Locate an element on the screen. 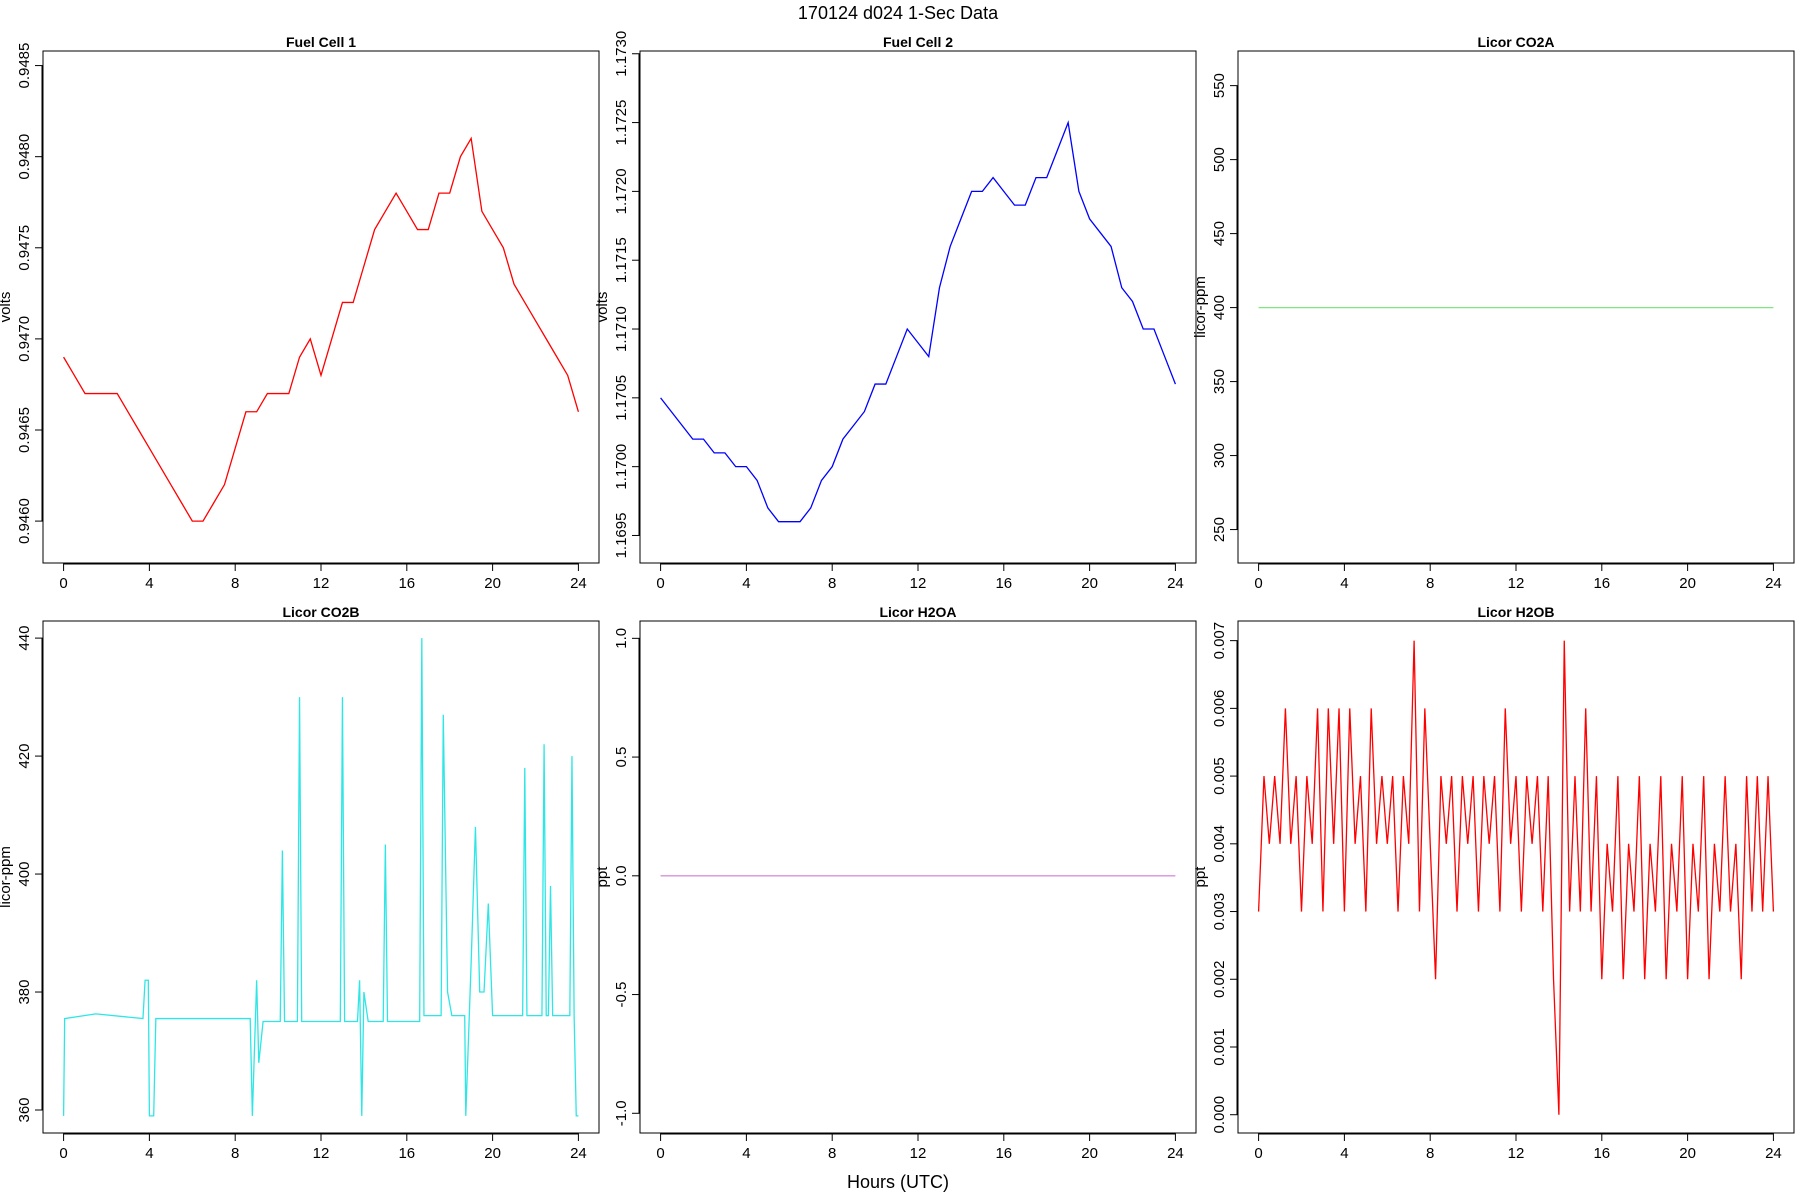  y-tick-label: 0.0 is located at coordinates (621, 875).